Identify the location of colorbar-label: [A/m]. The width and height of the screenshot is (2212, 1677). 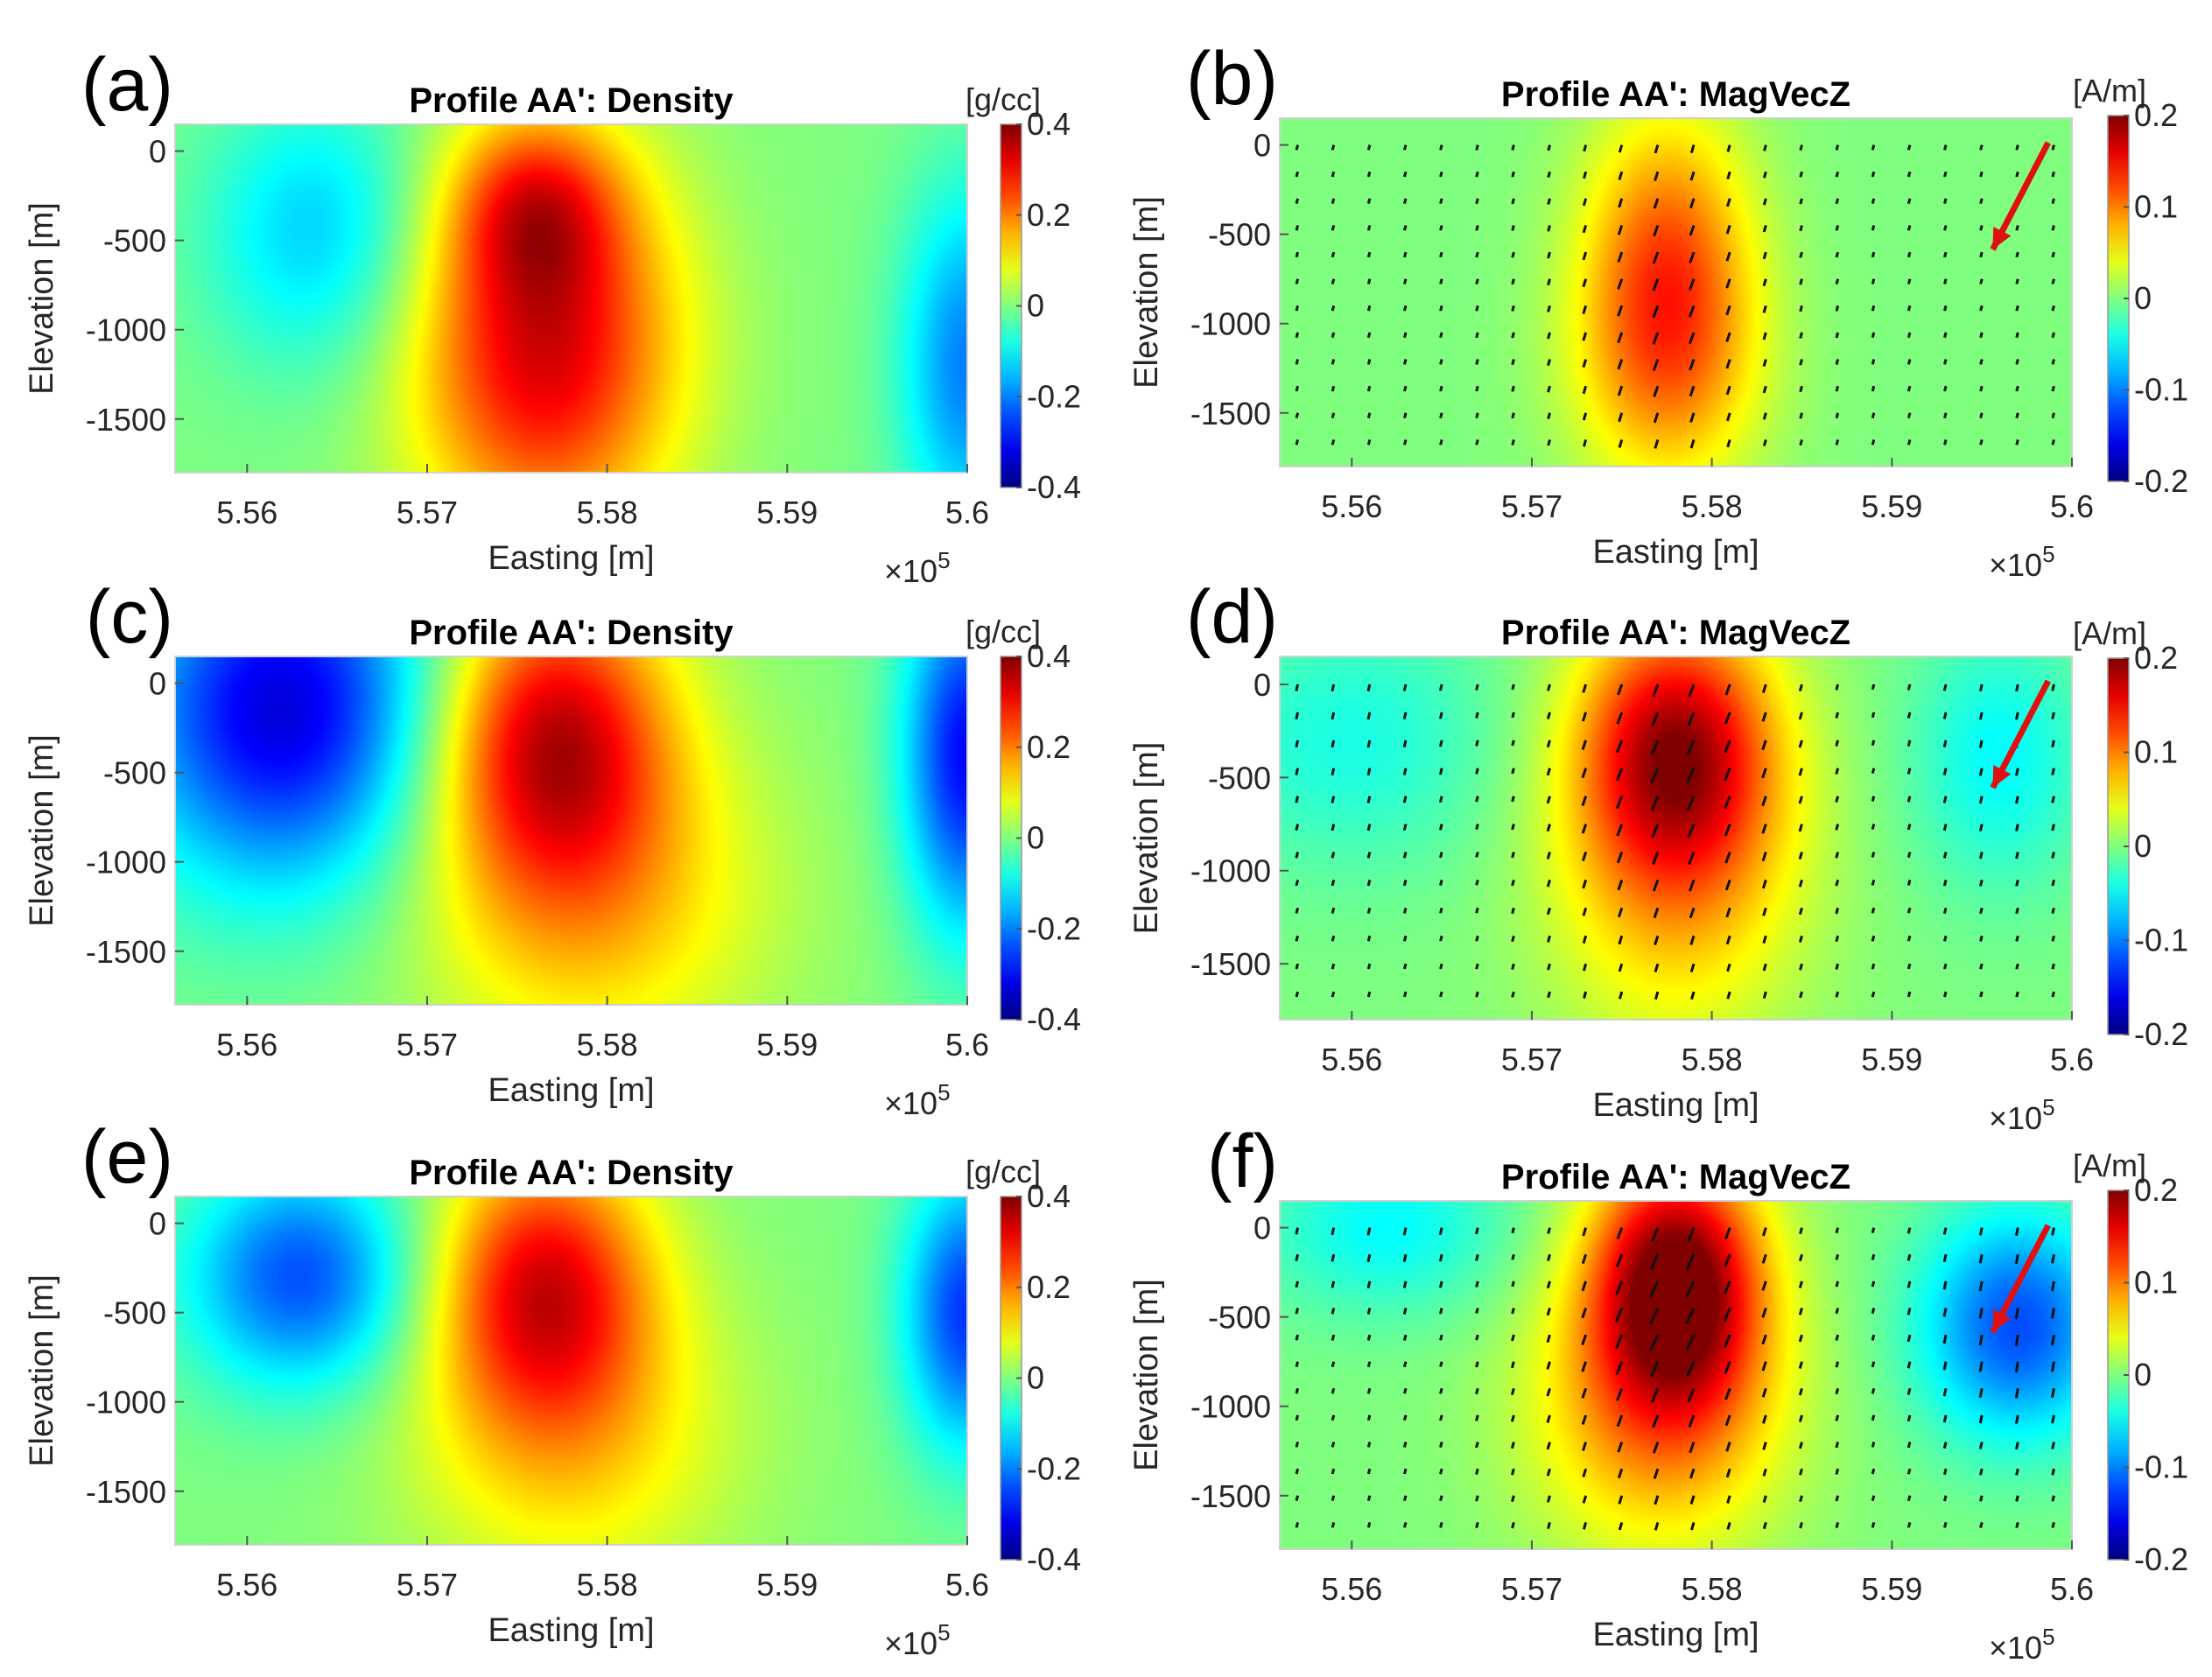
(2110, 1165).